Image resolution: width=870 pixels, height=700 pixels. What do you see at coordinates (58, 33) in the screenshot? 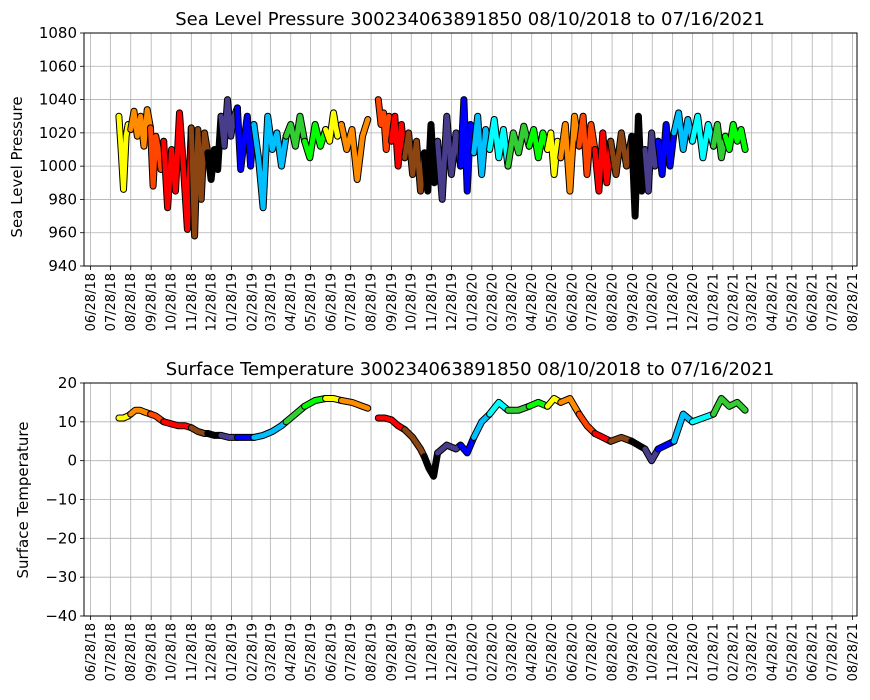
I see `pressure-y-tick-label: 1080` at bounding box center [58, 33].